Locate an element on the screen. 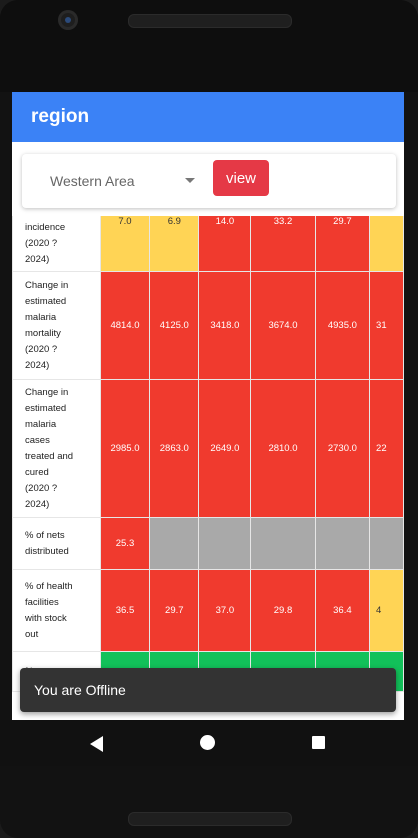 The image size is (418, 838). offline-snackbar: You are Offline is located at coordinates (208, 690).